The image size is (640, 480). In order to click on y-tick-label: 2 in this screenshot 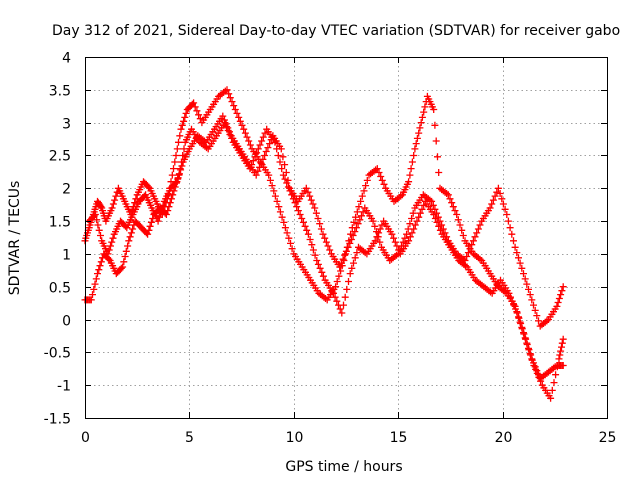, I will do `click(66, 190)`.